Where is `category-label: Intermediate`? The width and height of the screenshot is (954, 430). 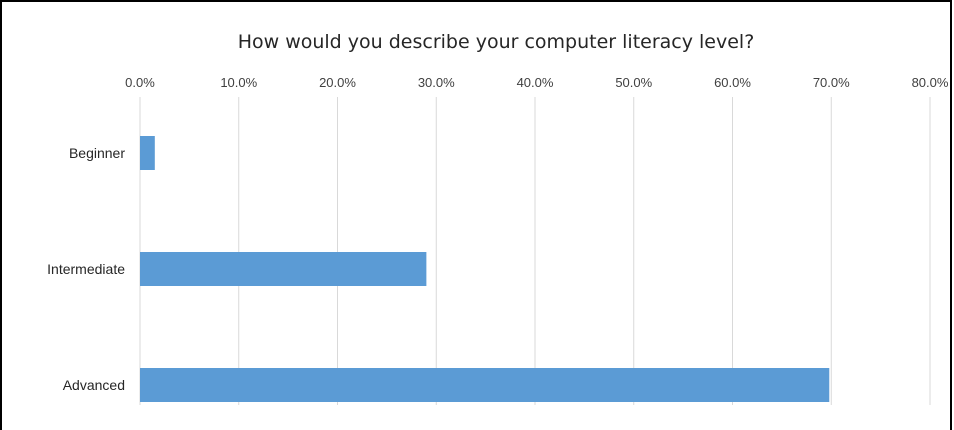 category-label: Intermediate is located at coordinates (86, 269).